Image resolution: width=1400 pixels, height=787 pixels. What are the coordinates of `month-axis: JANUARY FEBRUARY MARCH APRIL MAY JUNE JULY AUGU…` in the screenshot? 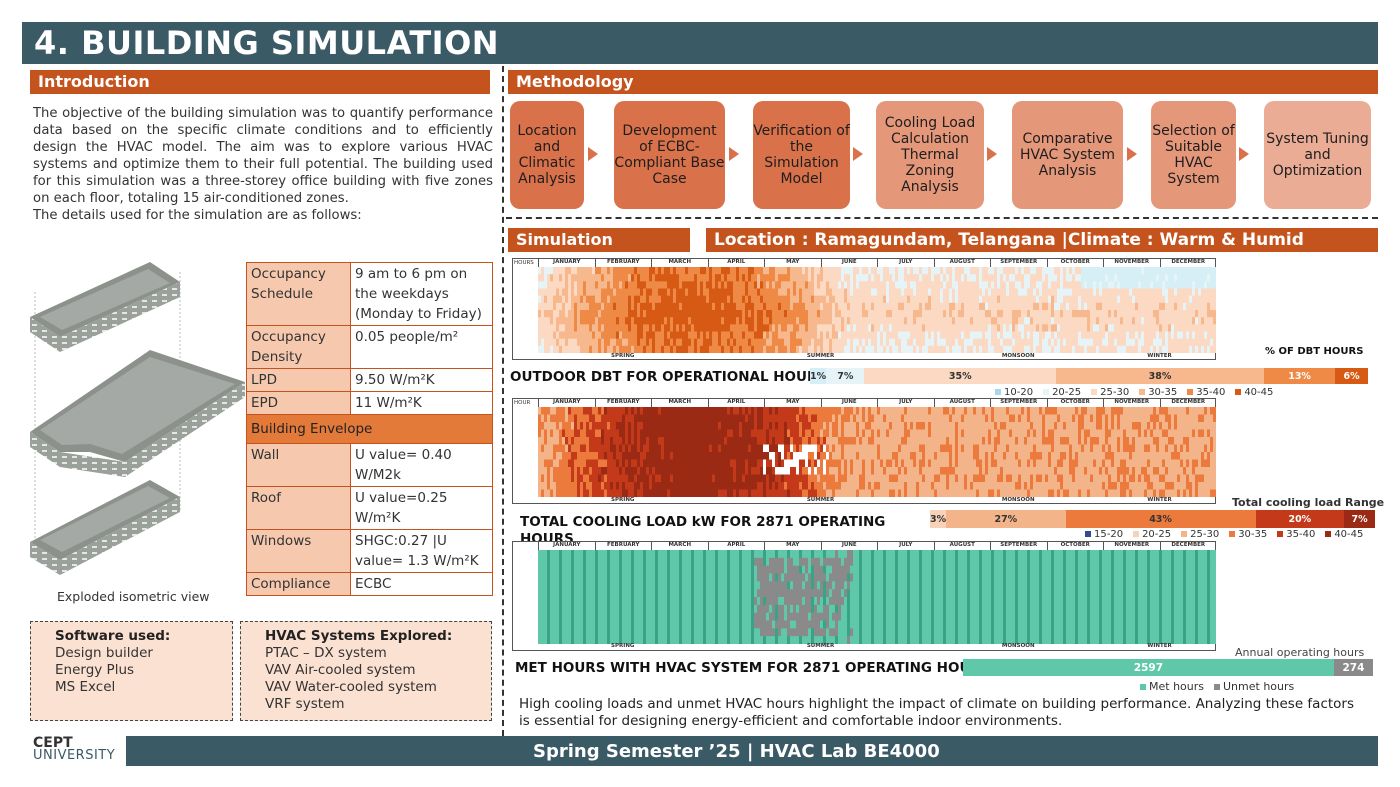 It's located at (877, 263).